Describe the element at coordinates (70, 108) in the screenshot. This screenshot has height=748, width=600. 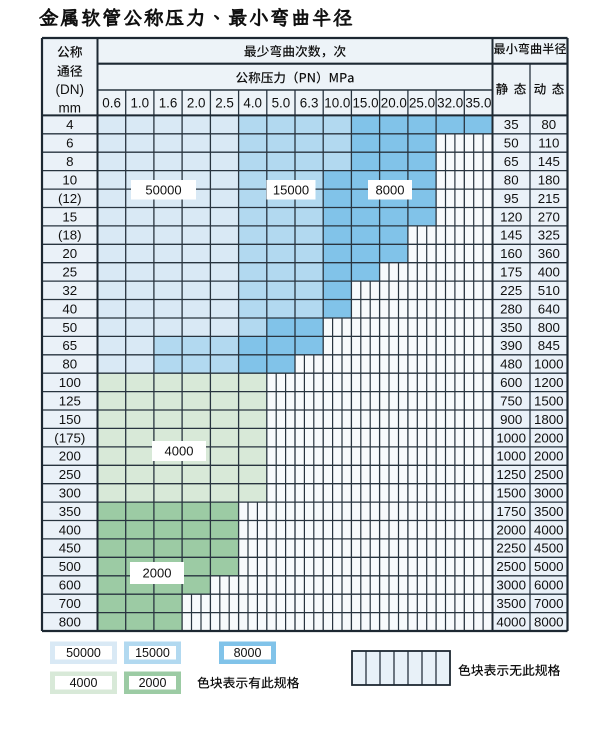
I see `svg-text: mm` at that location.